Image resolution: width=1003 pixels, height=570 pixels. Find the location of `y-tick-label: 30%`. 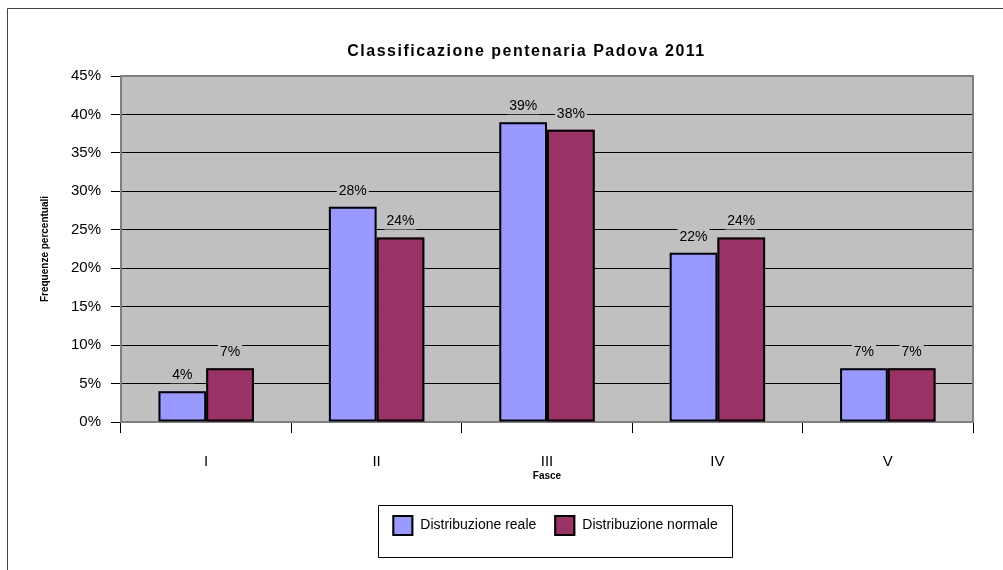

y-tick-label: 30% is located at coordinates (85, 190).